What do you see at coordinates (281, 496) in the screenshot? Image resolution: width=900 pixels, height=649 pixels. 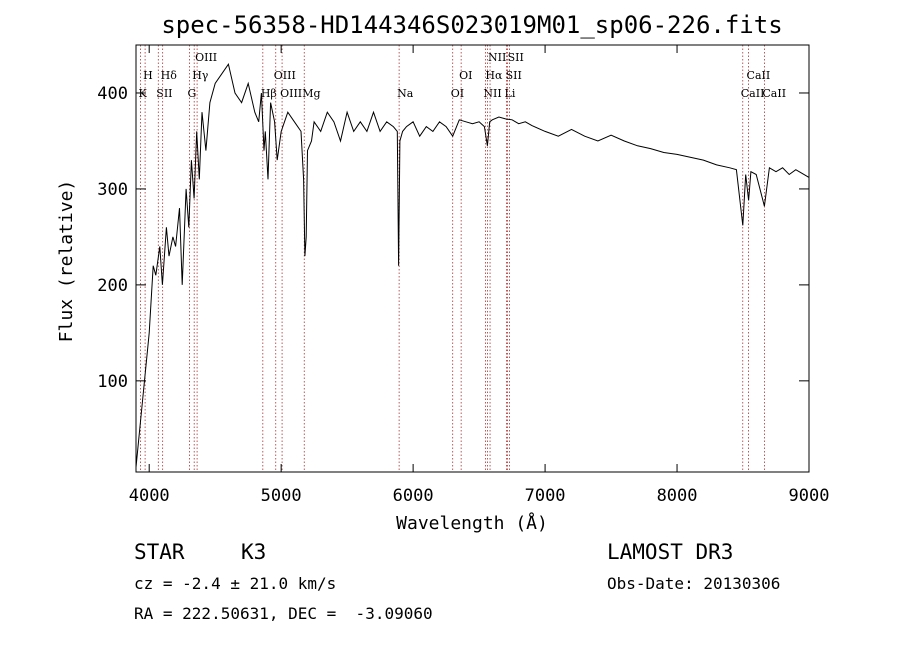 I see `x-tick-label: 5000` at bounding box center [281, 496].